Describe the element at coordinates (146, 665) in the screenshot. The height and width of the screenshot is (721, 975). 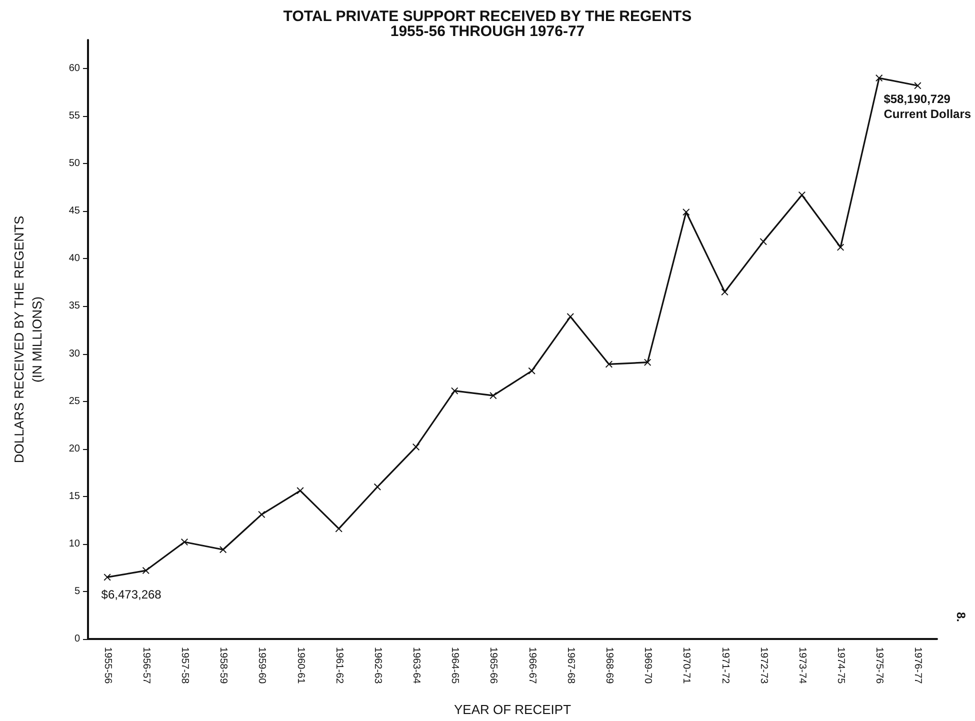
I see `x-tick-label: 1956-57` at that location.